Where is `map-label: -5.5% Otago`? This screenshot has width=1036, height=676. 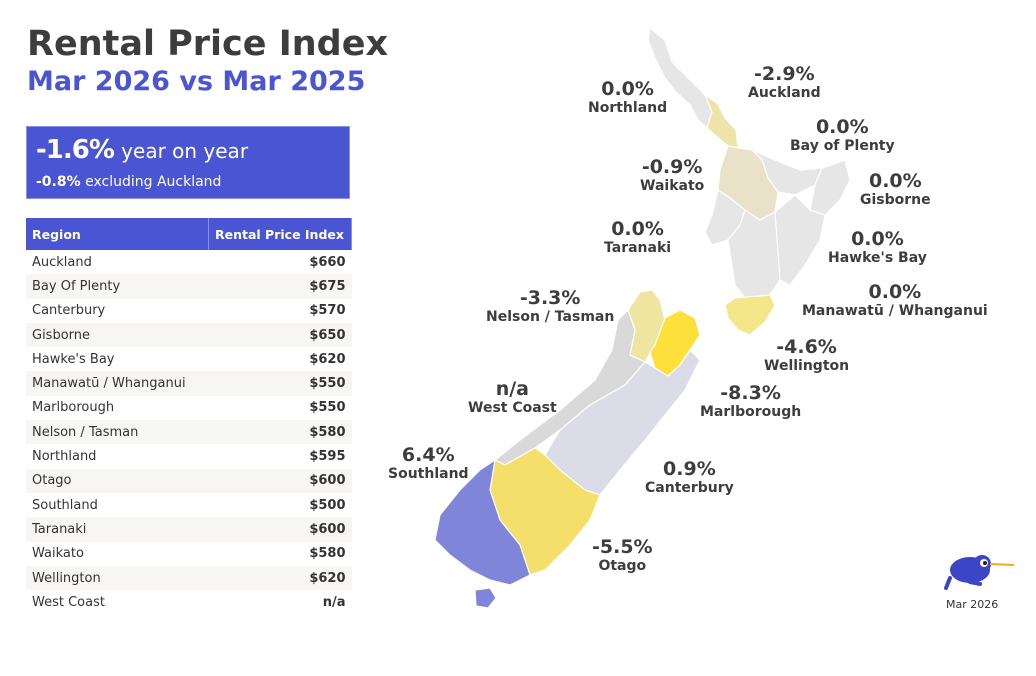 map-label: -5.5% Otago is located at coordinates (622, 555).